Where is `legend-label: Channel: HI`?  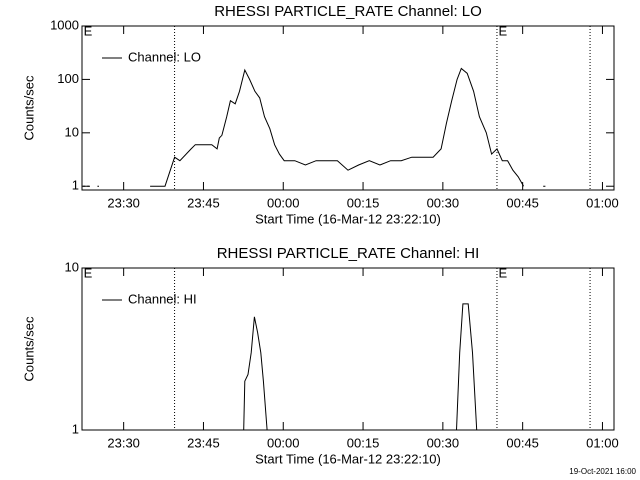 legend-label: Channel: HI is located at coordinates (162, 298).